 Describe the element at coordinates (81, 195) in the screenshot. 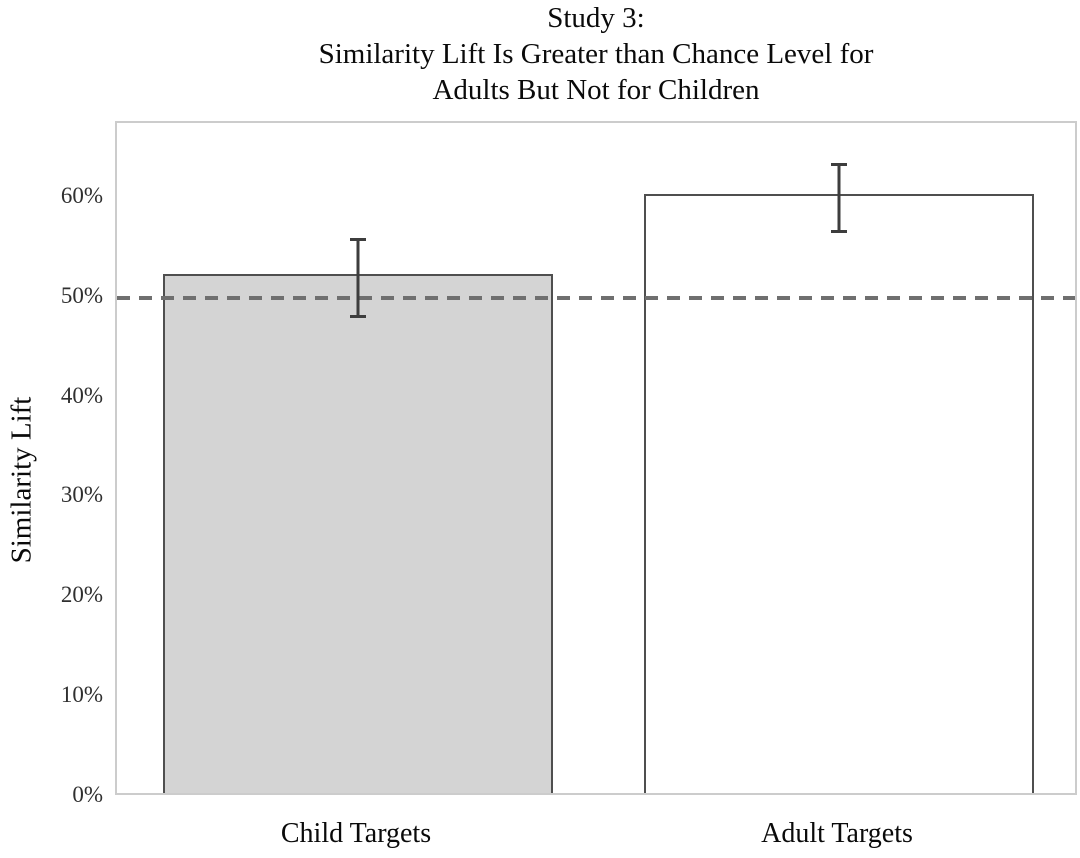

I see `y-tick-label-60pct: 60%` at that location.